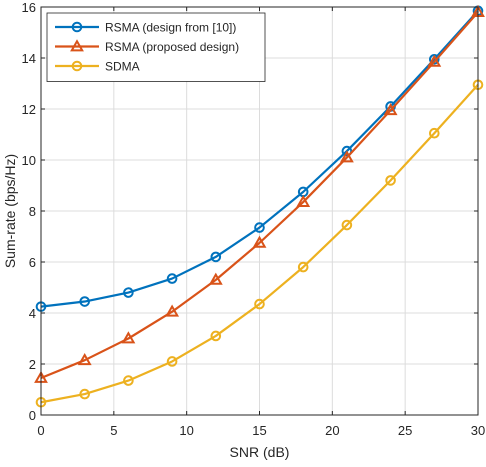 This screenshot has height=467, width=486. What do you see at coordinates (332, 430) in the screenshot?
I see `x-tick-label: 20` at bounding box center [332, 430].